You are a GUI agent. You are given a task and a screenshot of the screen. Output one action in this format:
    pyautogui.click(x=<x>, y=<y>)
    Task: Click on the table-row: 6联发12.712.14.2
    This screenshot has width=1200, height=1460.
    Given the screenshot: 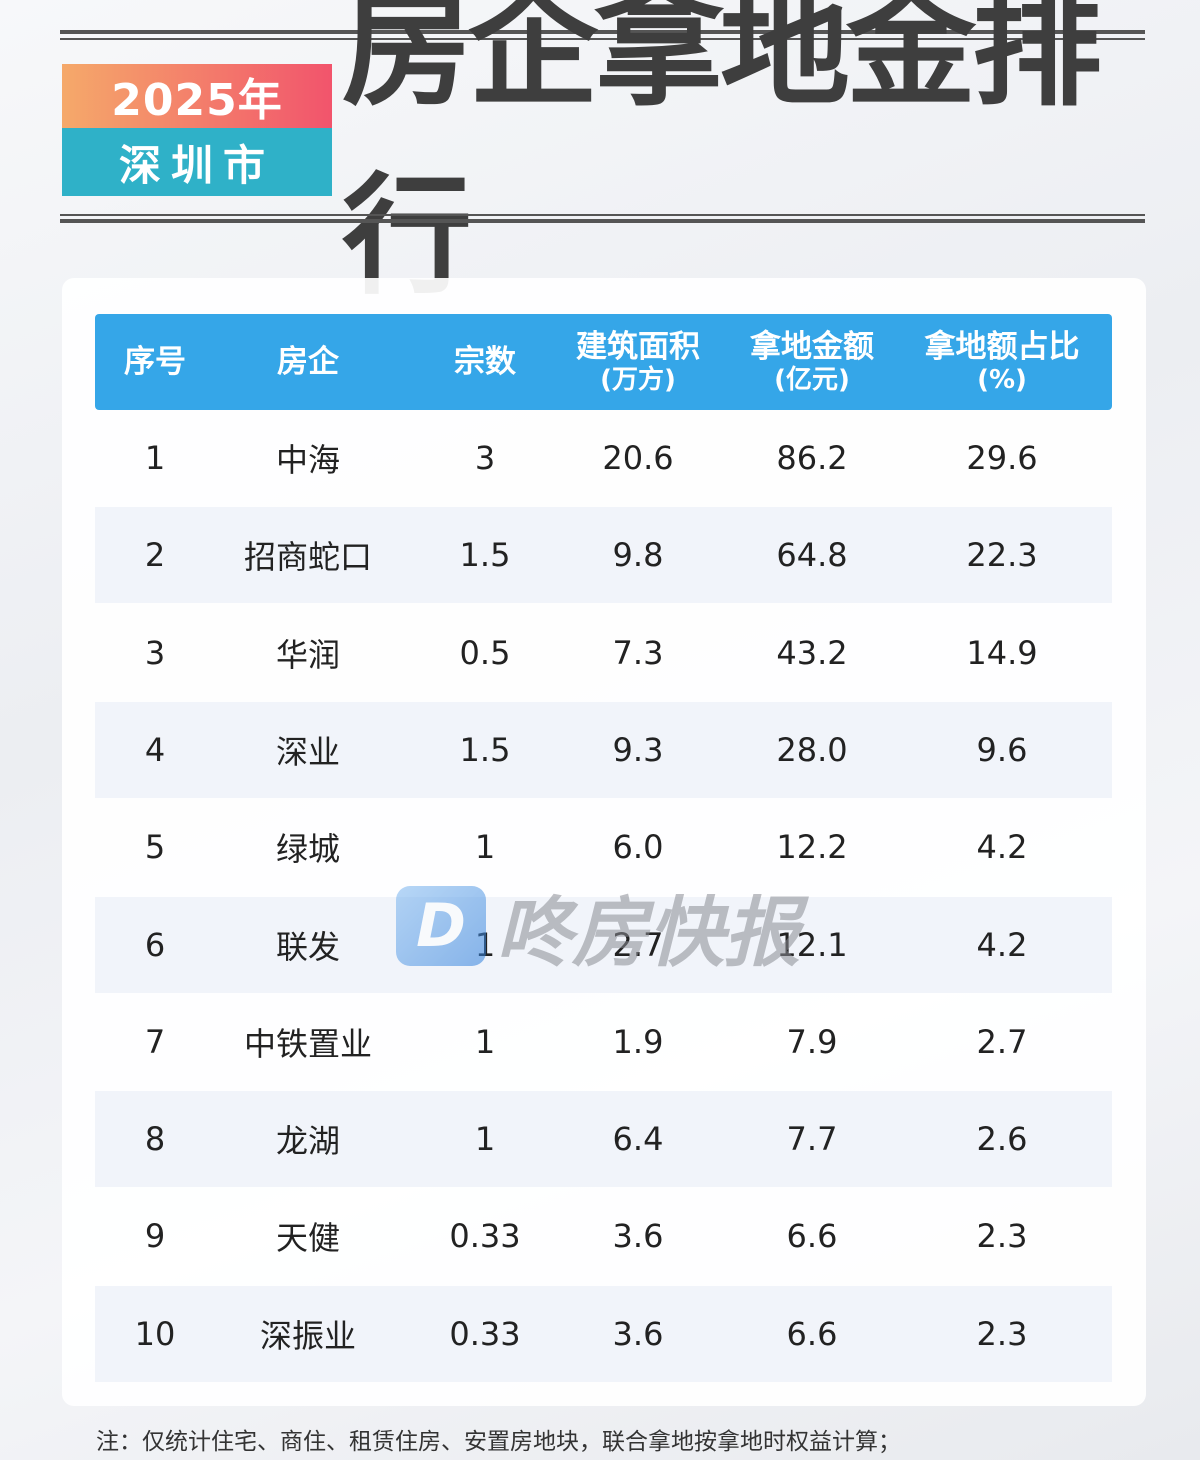 What is the action you would take?
    pyautogui.click(x=603, y=945)
    